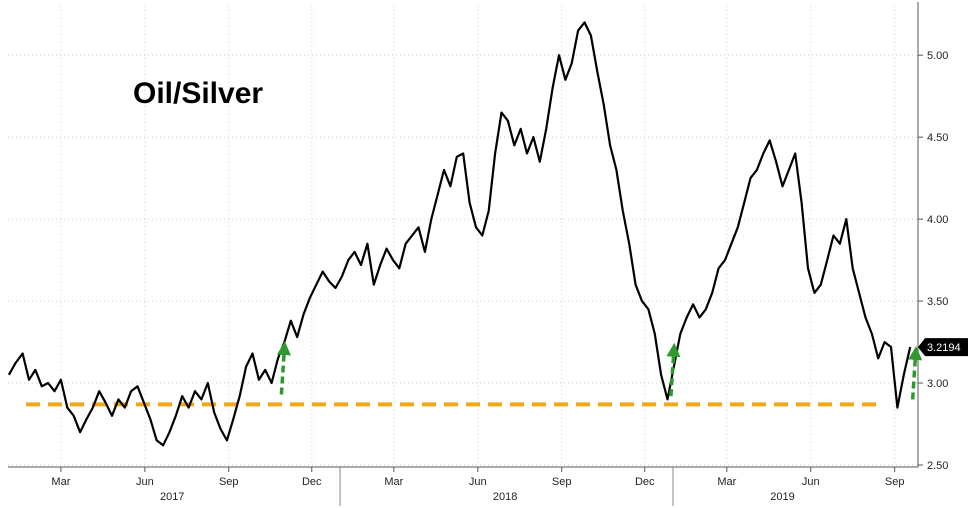  I want to click on y-tick-label: 3.50, so click(937, 302).